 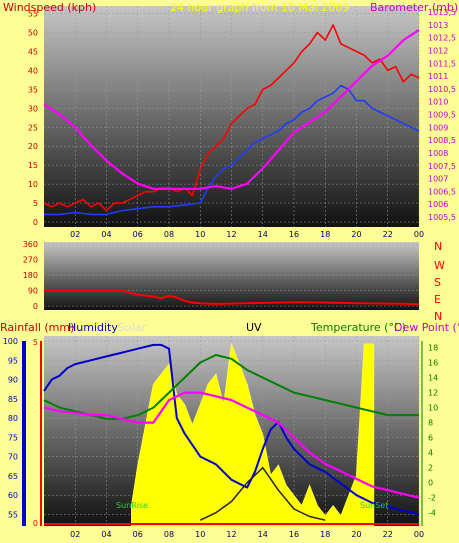 What do you see at coordinates (13, 514) in the screenshot?
I see `humidity-tick-label: 55` at bounding box center [13, 514].